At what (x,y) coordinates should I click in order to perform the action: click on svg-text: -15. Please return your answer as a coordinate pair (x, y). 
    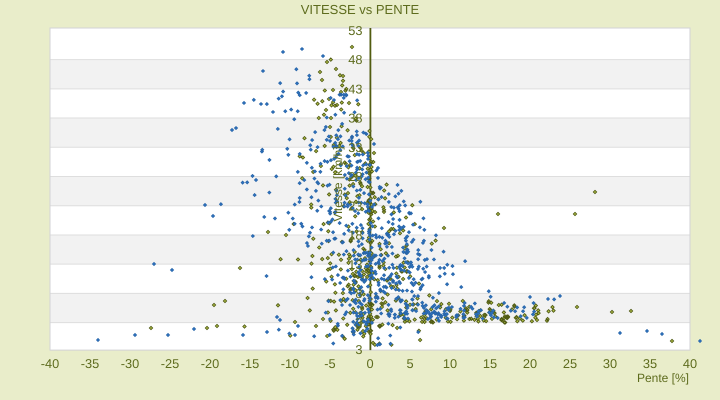
    Looking at the image, I should click on (250, 363).